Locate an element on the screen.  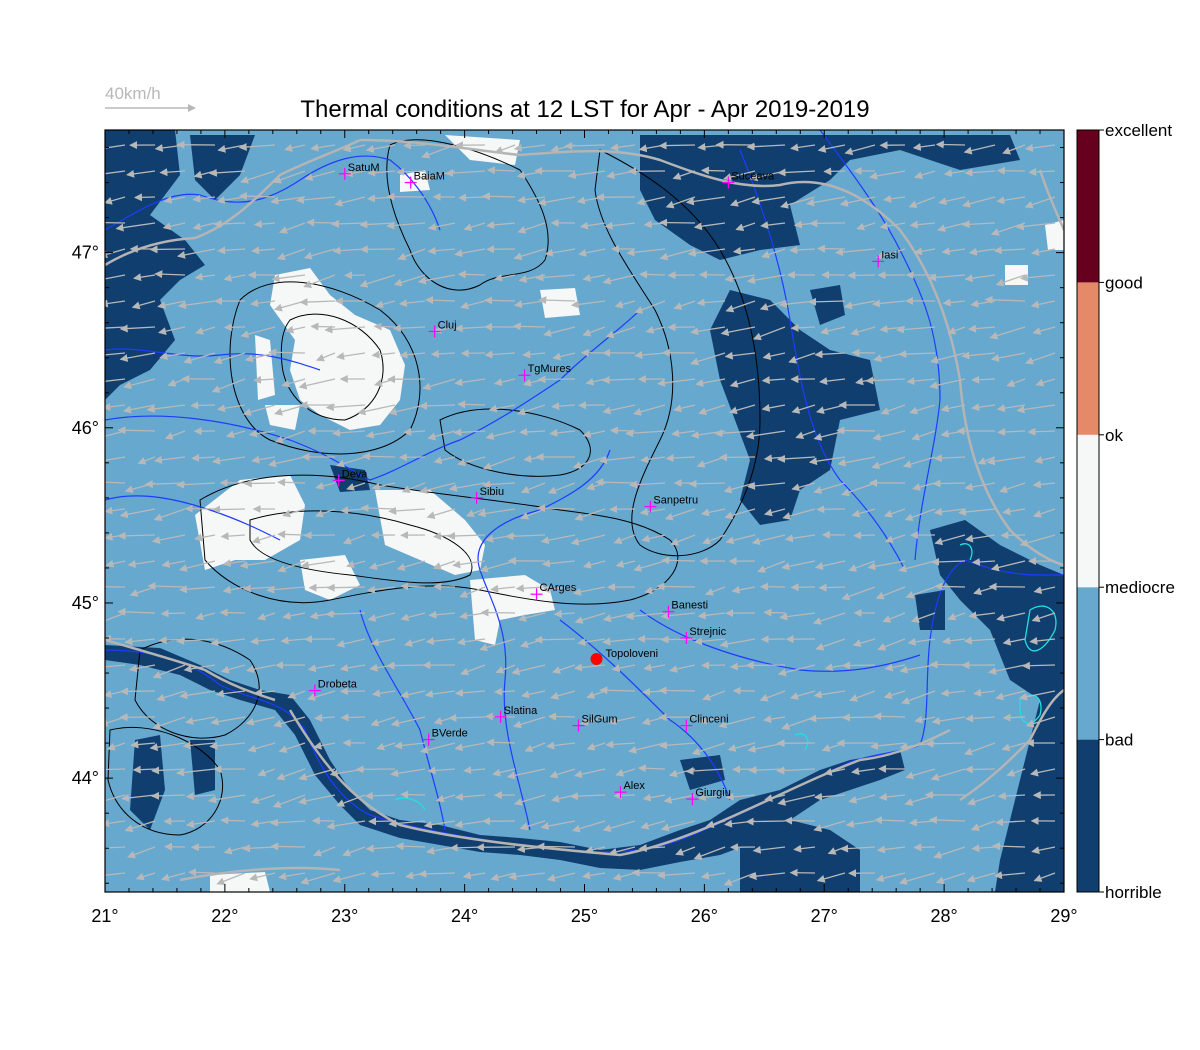
y-tick-label: 44° is located at coordinates (85, 778).